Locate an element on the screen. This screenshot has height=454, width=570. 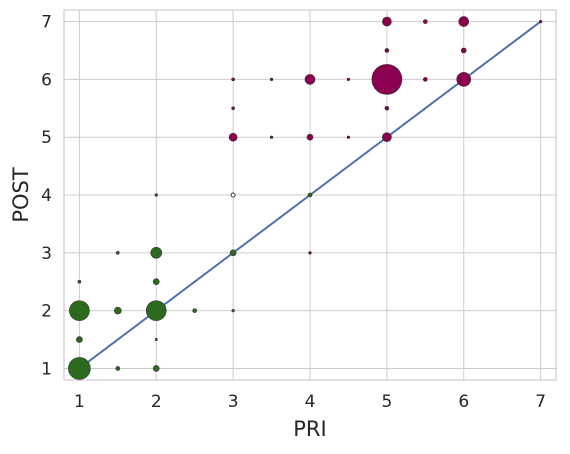
x-tick-label: 2 is located at coordinates (156, 402).